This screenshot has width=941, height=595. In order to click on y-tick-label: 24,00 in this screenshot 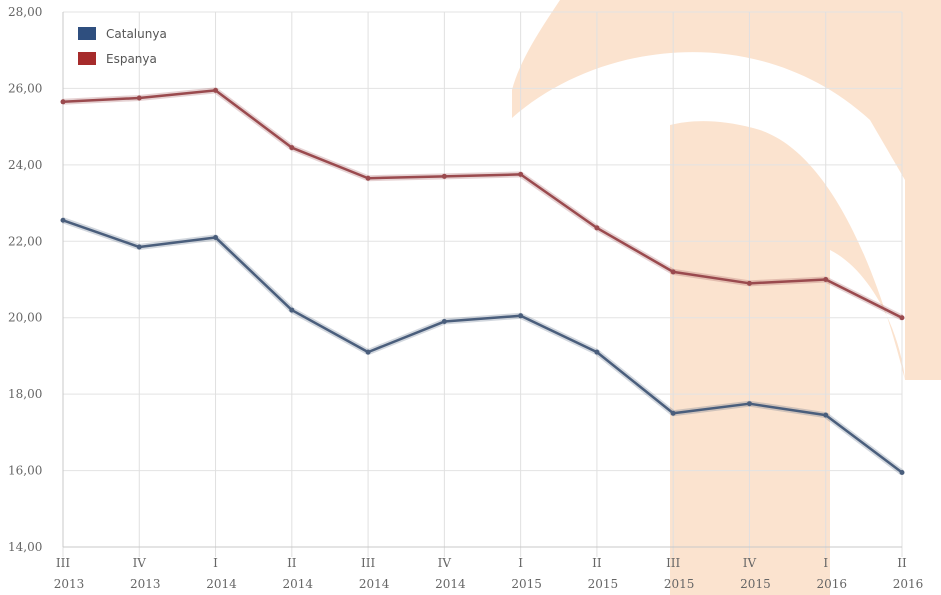, I will do `click(25, 165)`.